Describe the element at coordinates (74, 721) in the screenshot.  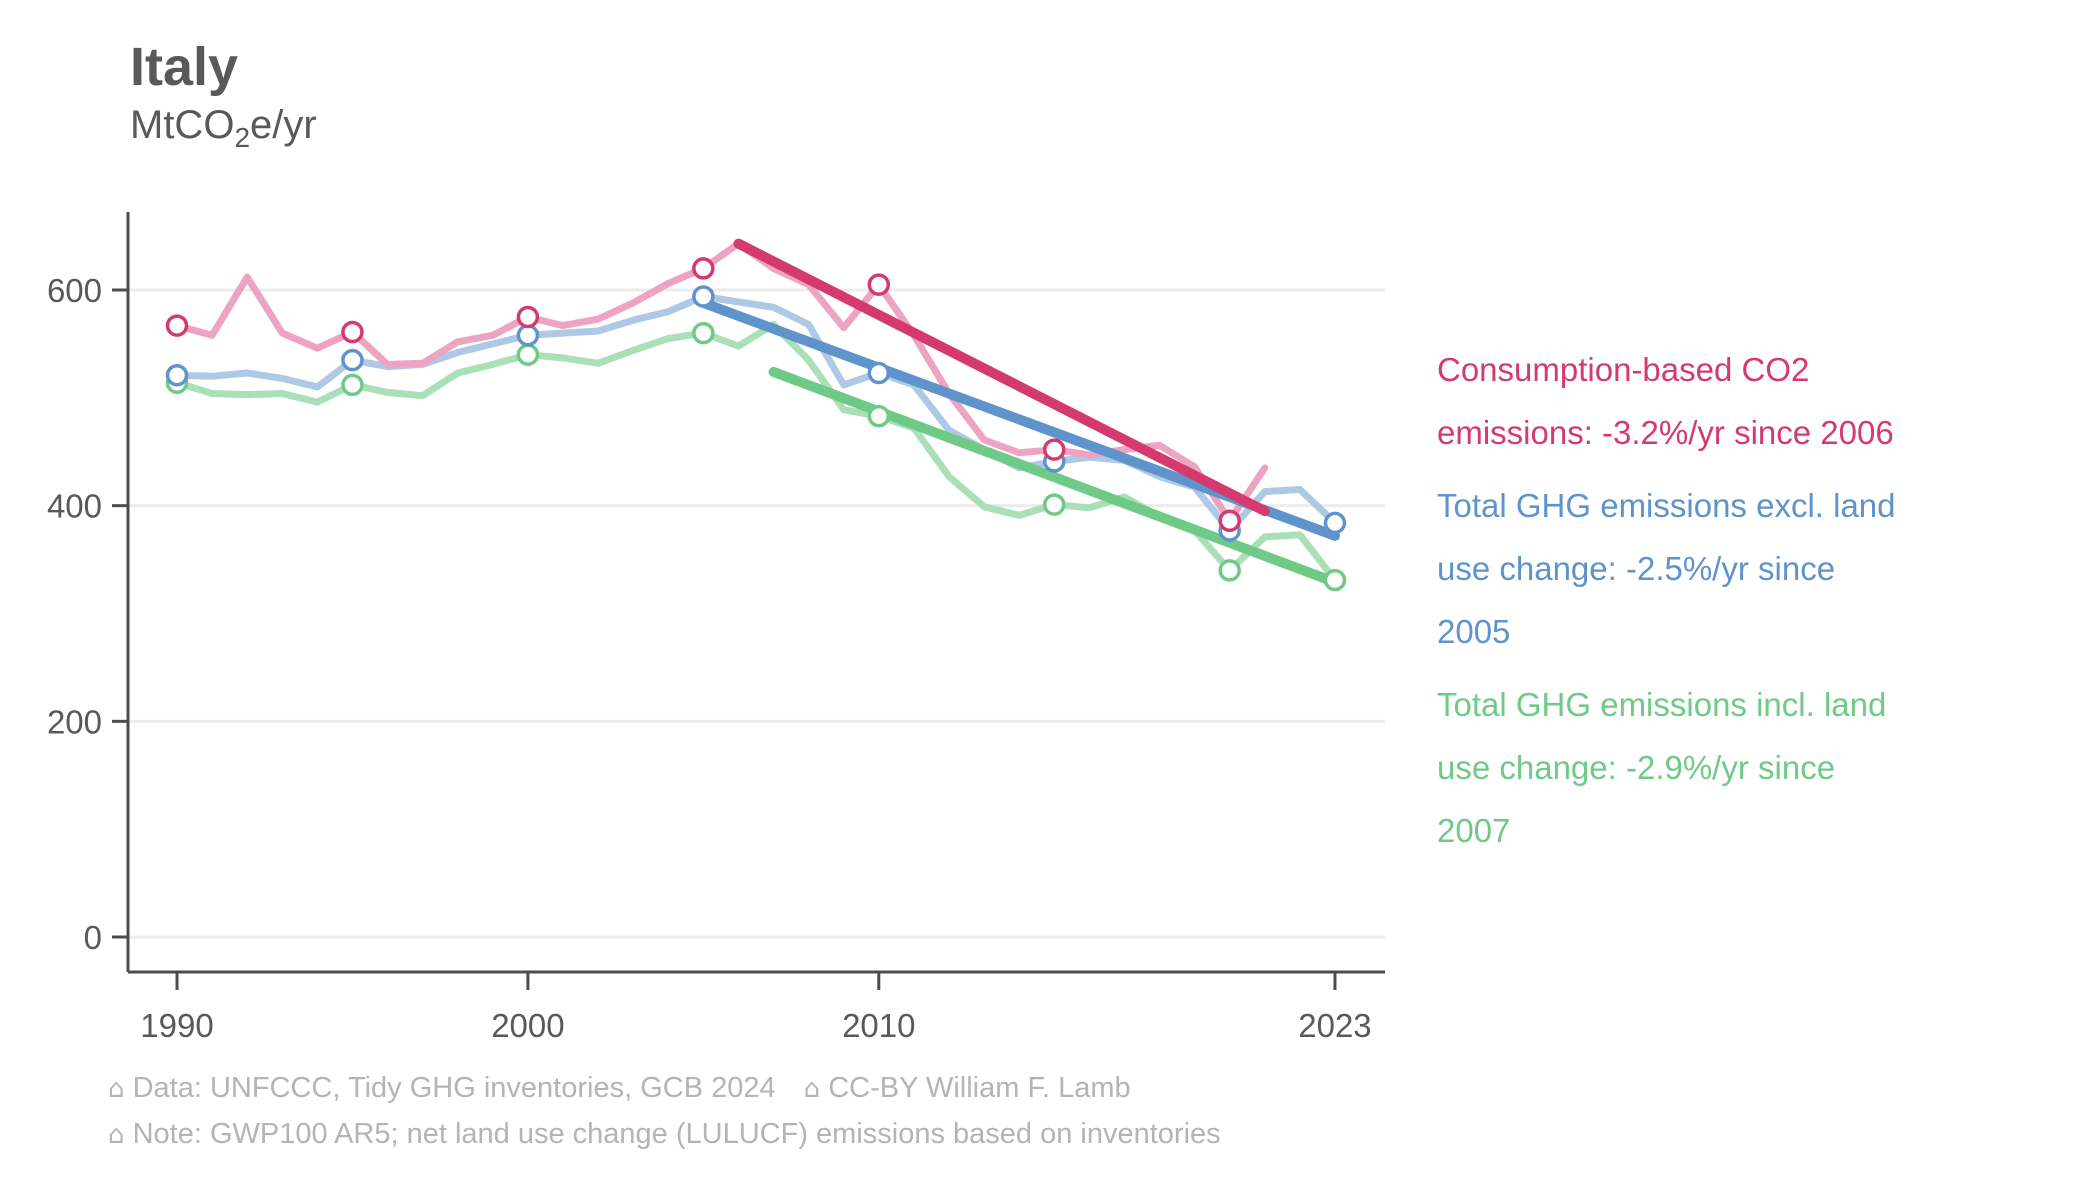
I see `y-tick-label: 200` at that location.